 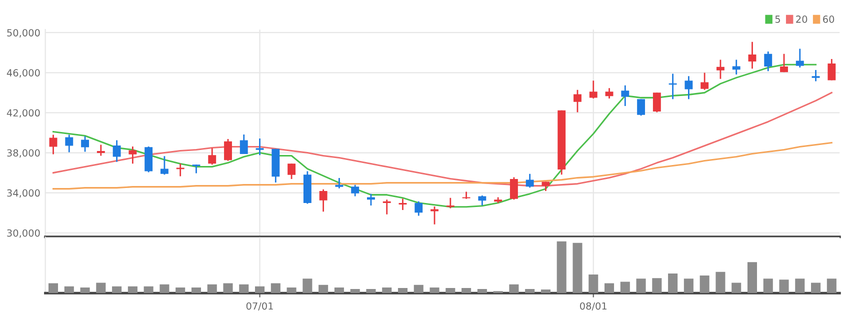 What do you see at coordinates (23, 153) in the screenshot?
I see `y-tick-label: 38,000` at bounding box center [23, 153].